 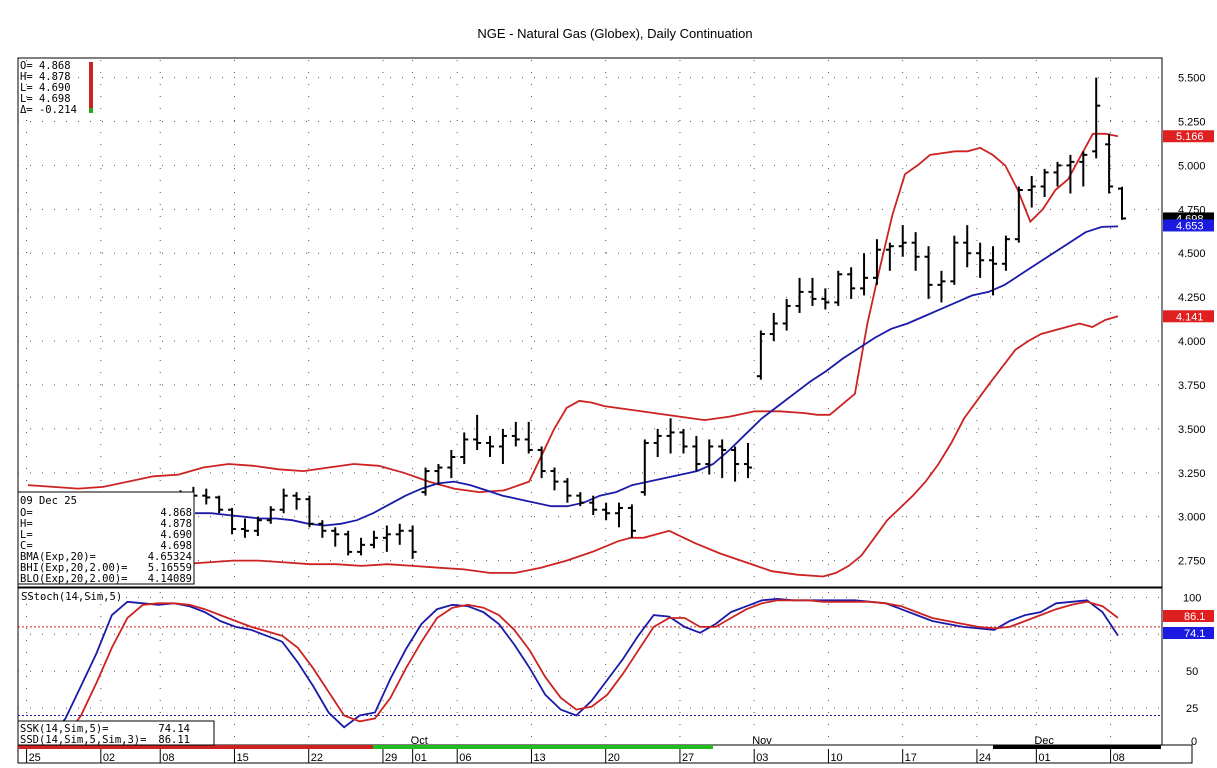 I want to click on axis-strip-black, so click(x=1077, y=747).